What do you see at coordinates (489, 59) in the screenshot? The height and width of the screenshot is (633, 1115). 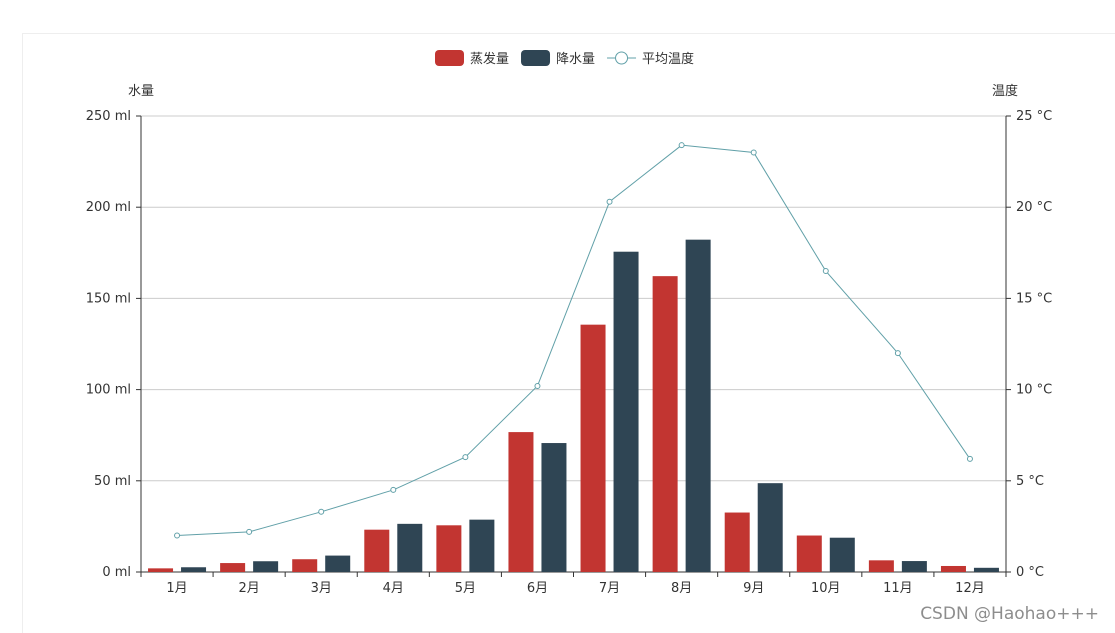 I see `legend-label: 蒸发量` at bounding box center [489, 59].